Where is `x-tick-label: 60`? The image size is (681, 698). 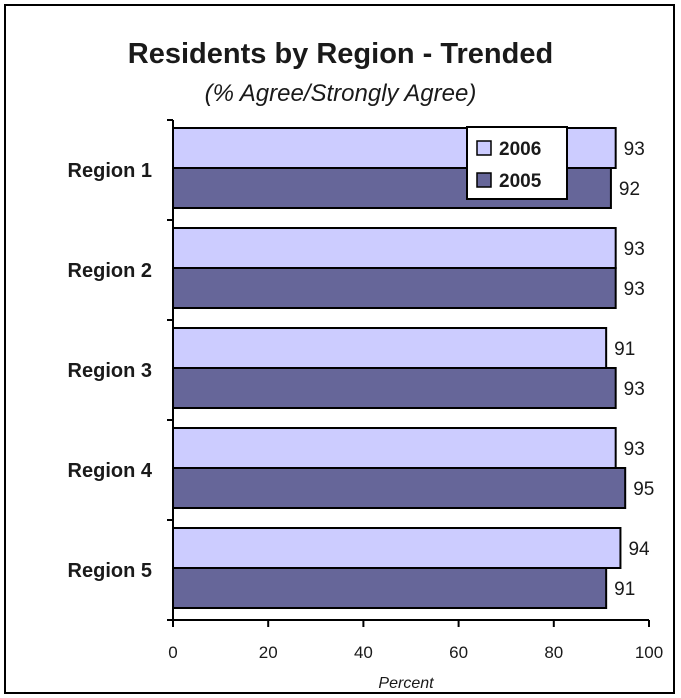 x-tick-label: 60 is located at coordinates (458, 652).